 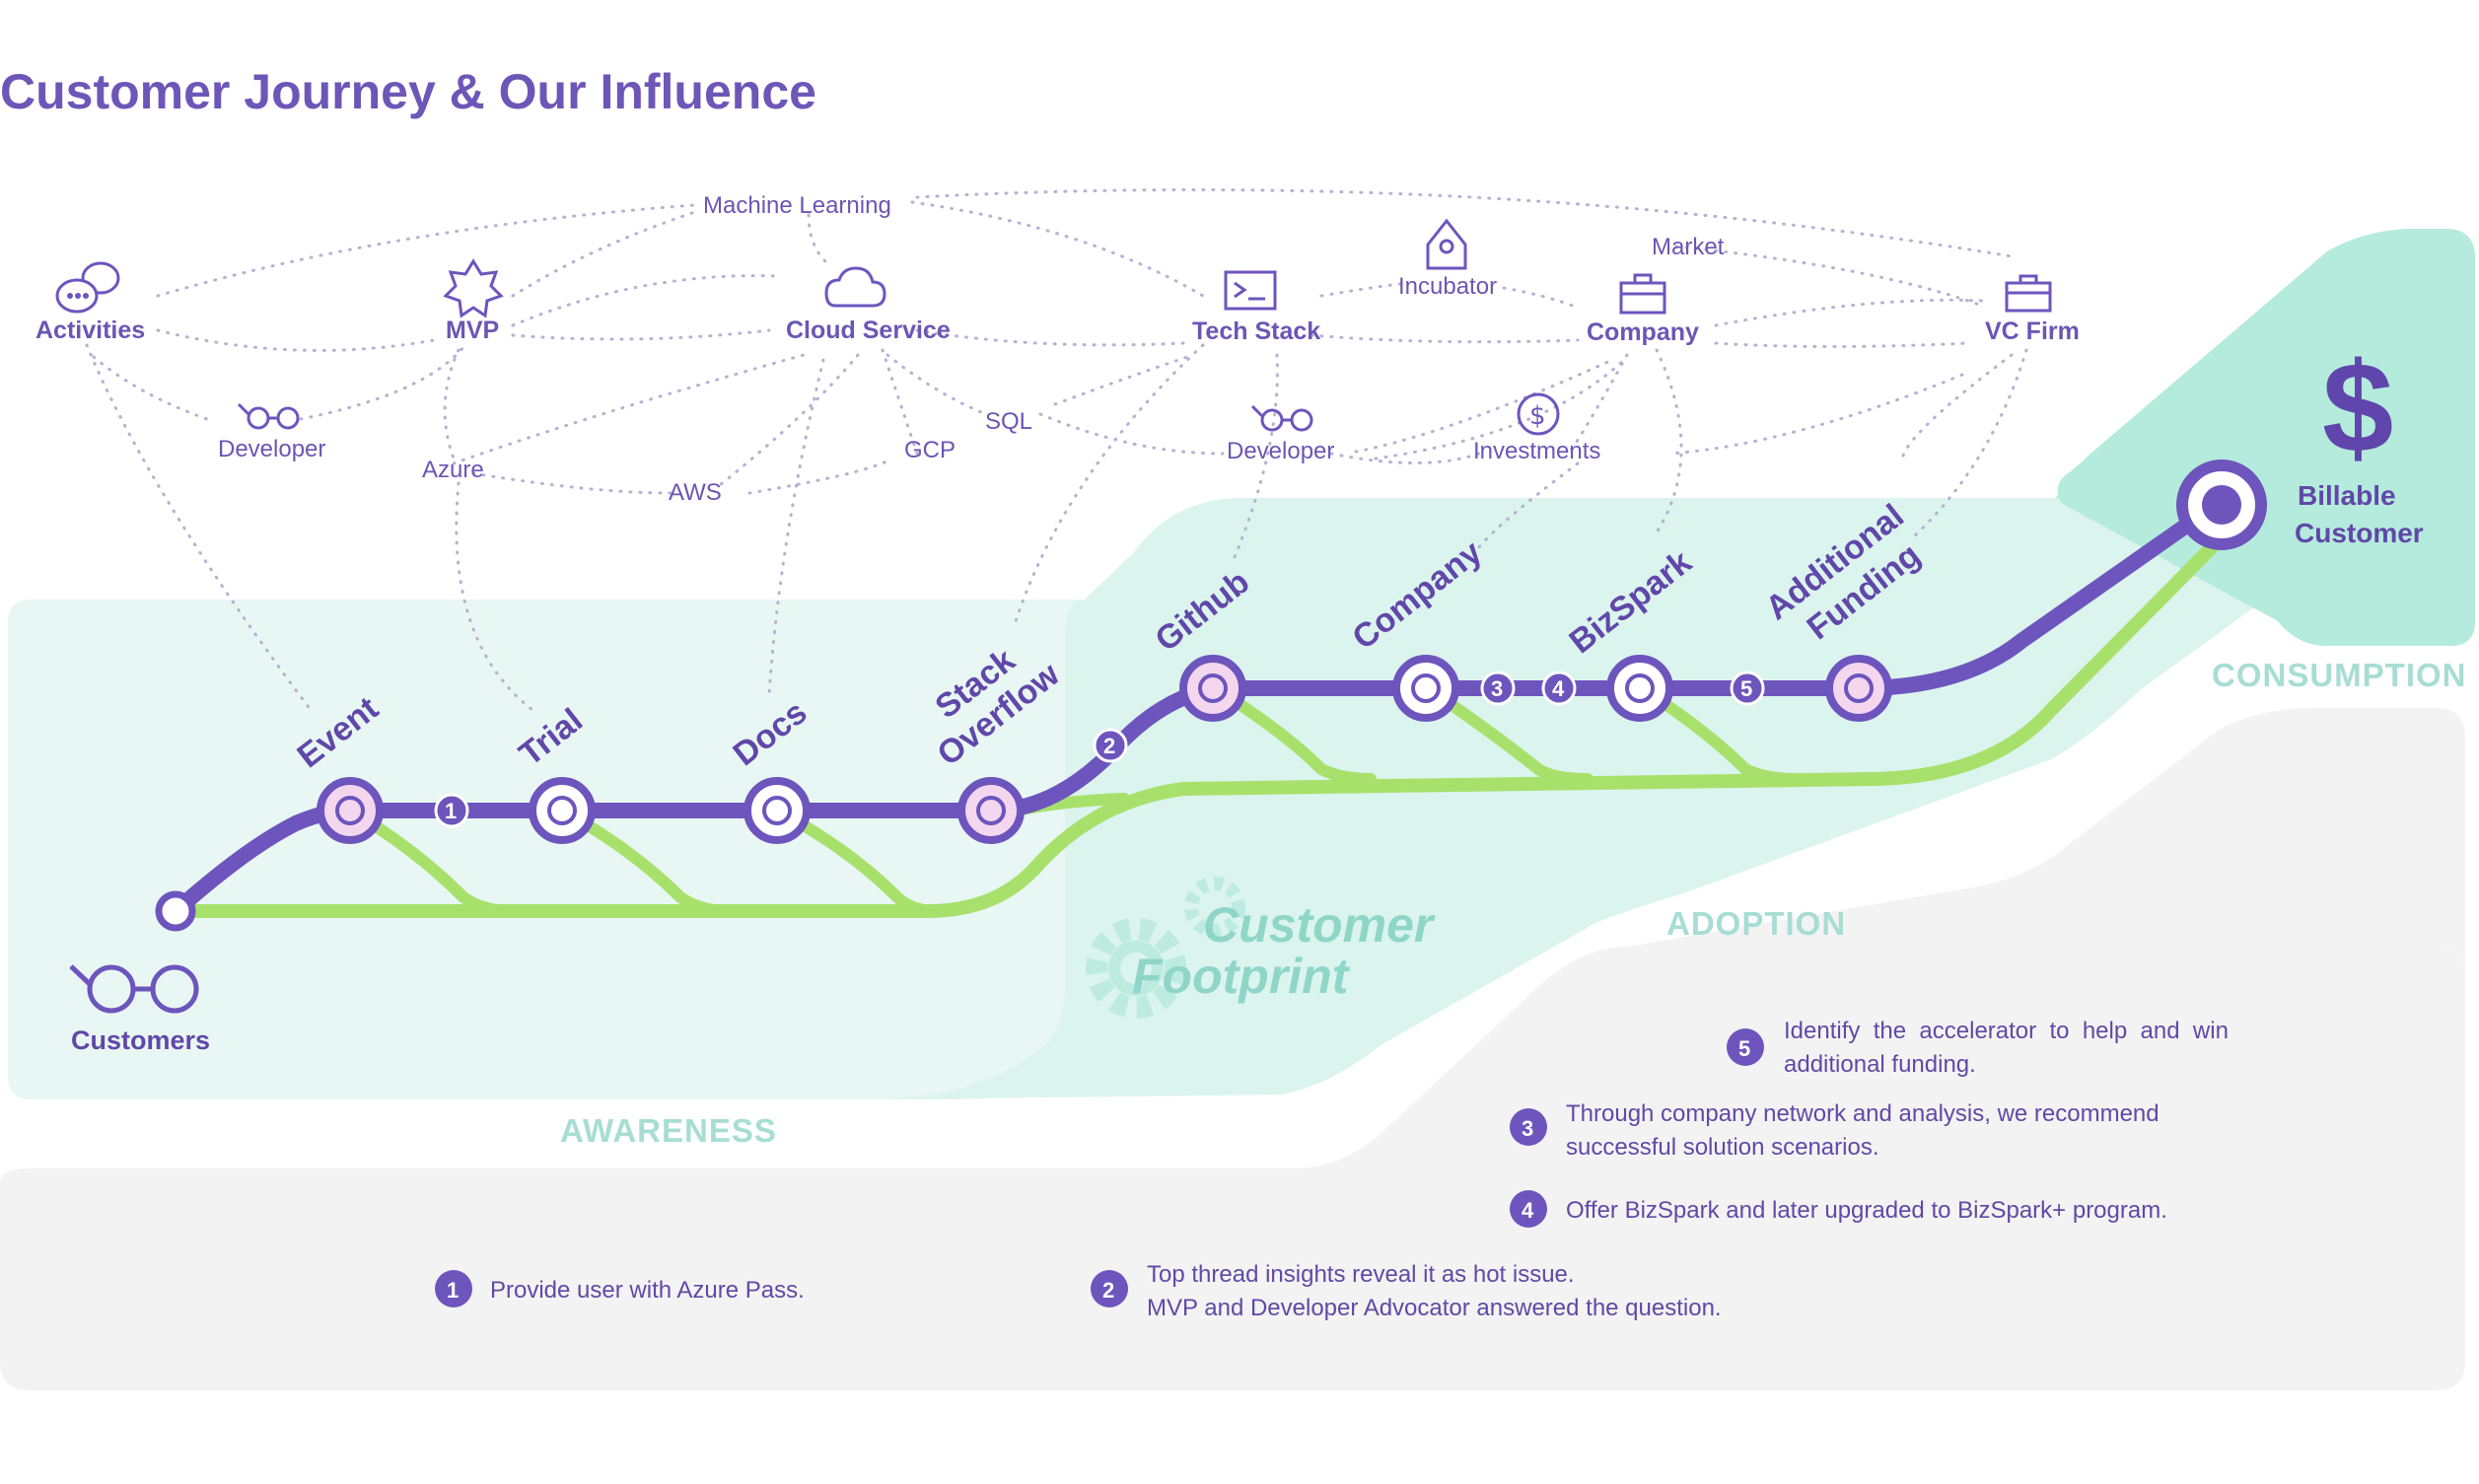 I want to click on node-investments: Investments, so click(x=1536, y=451).